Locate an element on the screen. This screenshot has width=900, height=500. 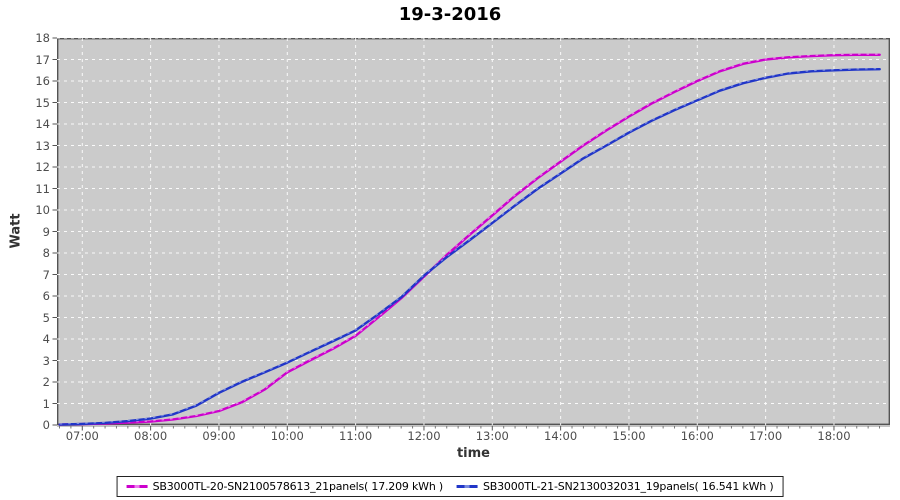
x-tick-label: 12:00 is located at coordinates (424, 436).